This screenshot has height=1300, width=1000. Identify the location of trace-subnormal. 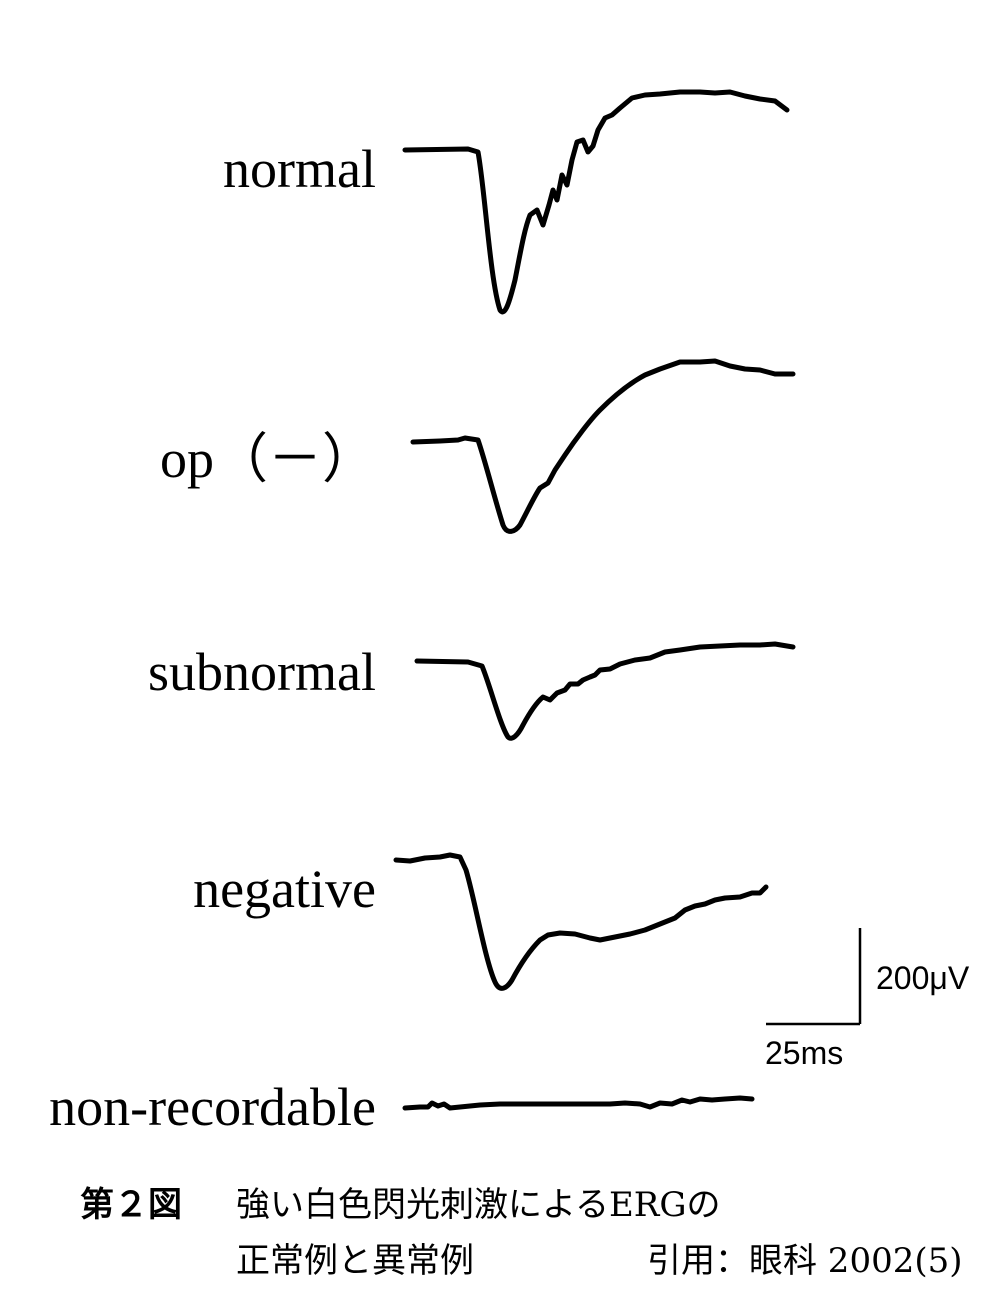
(605, 691).